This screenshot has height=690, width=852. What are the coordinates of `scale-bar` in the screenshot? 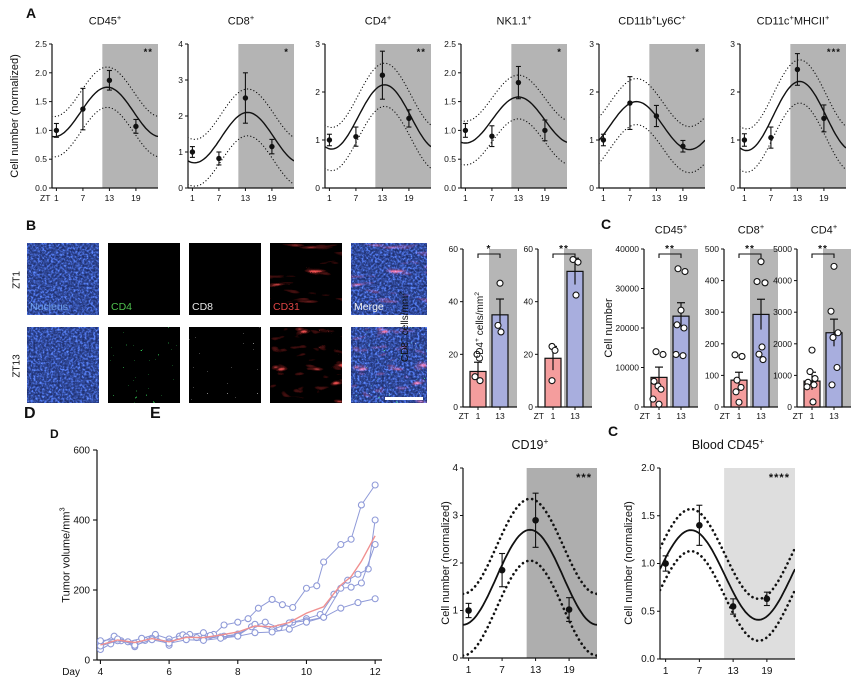 It's located at (404, 398).